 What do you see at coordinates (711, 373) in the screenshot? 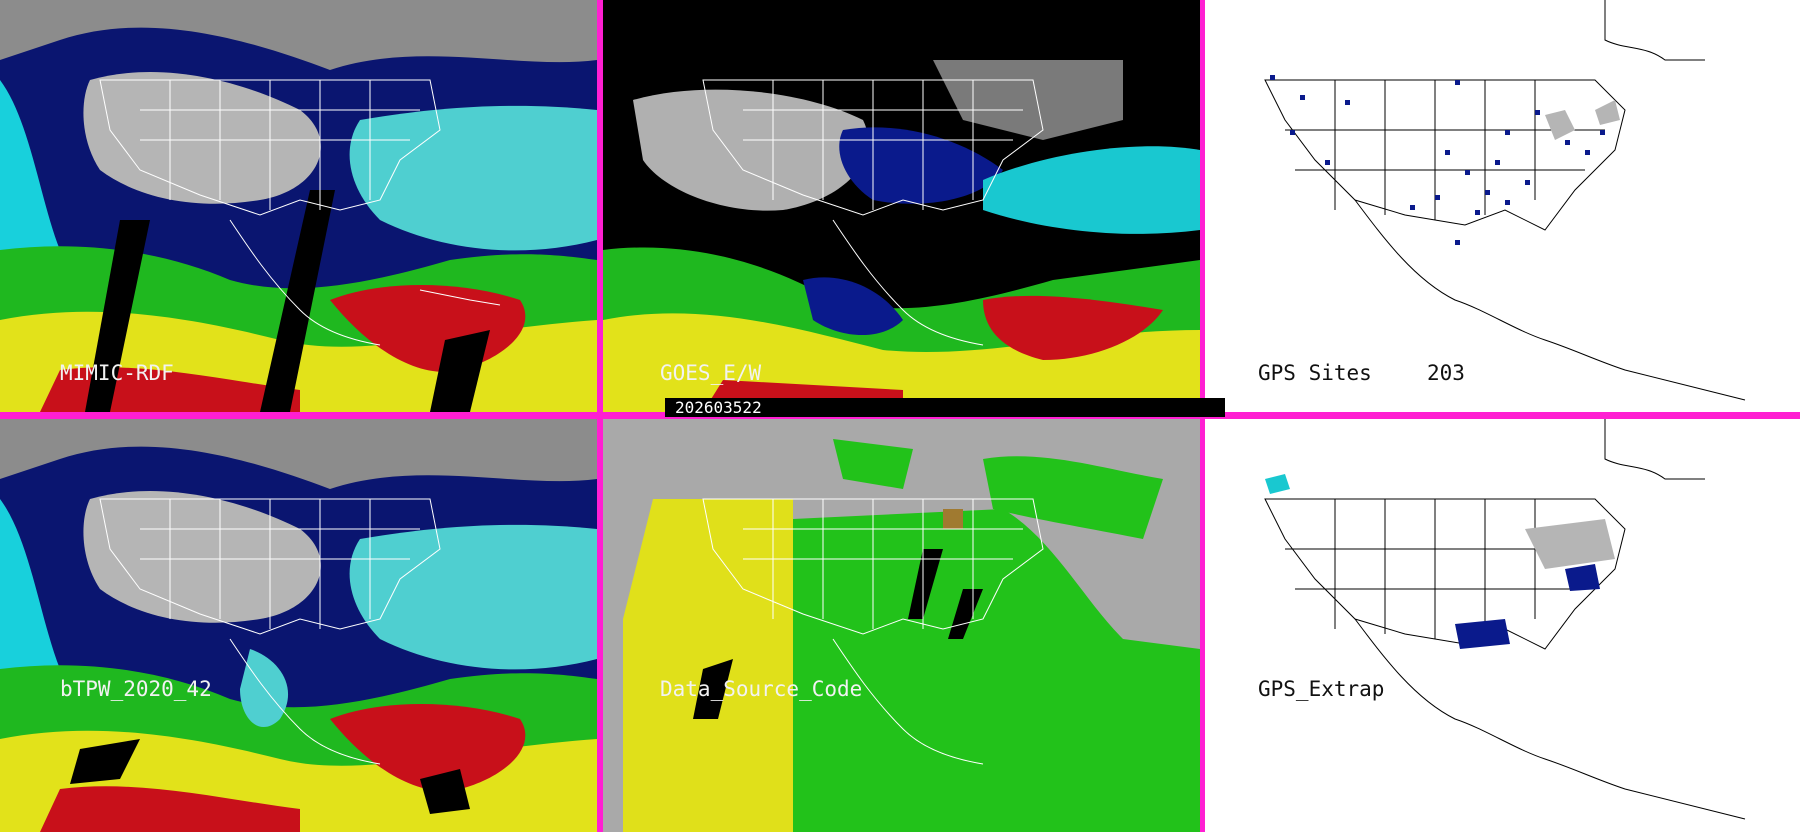
I see `goes-label: GOES_E/W` at bounding box center [711, 373].